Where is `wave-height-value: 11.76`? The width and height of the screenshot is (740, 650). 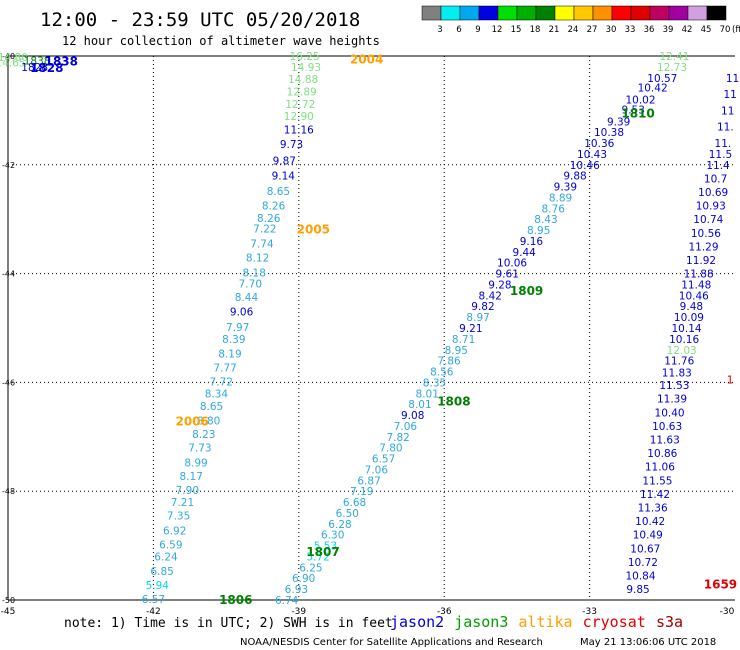
wave-height-value: 11.76 is located at coordinates (679, 362).